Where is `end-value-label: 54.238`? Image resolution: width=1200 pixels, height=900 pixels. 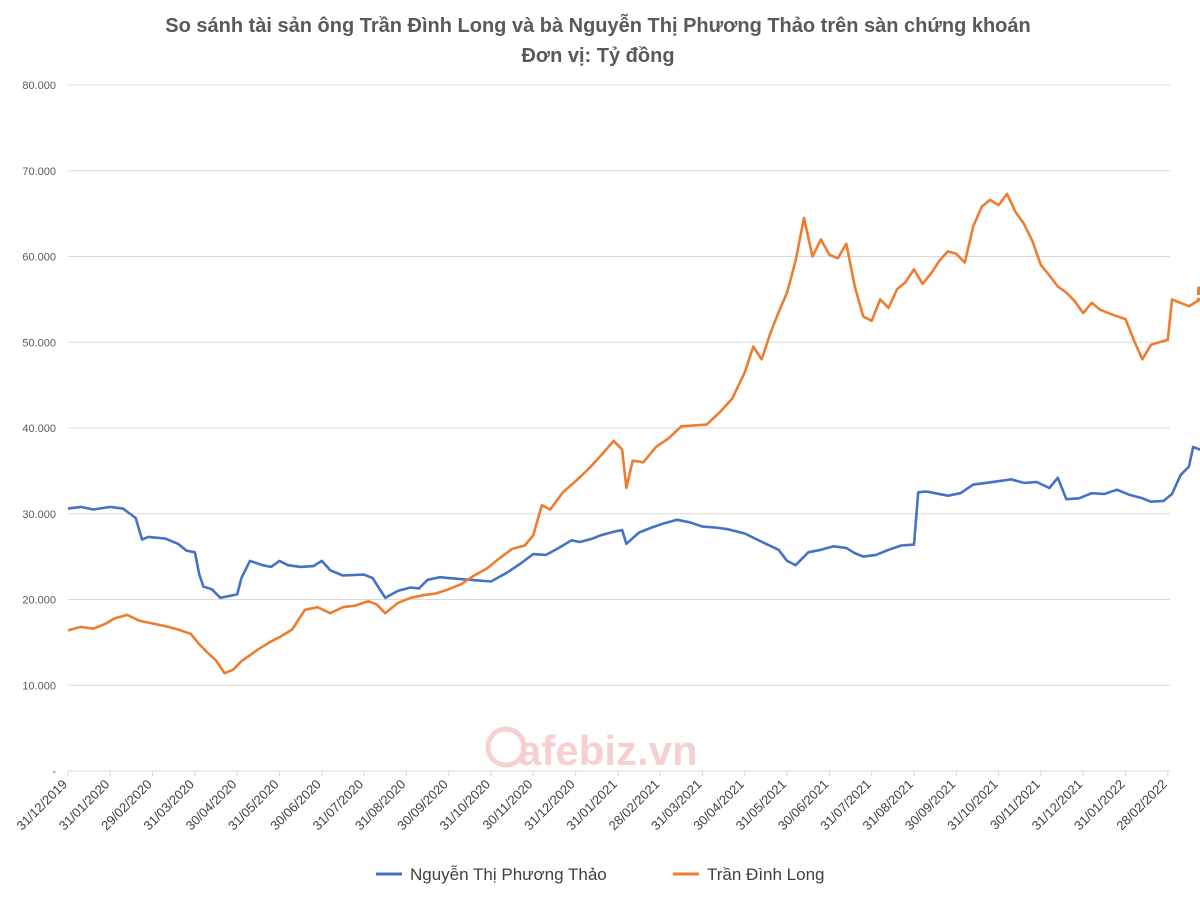 end-value-label: 54.238 is located at coordinates (1198, 294).